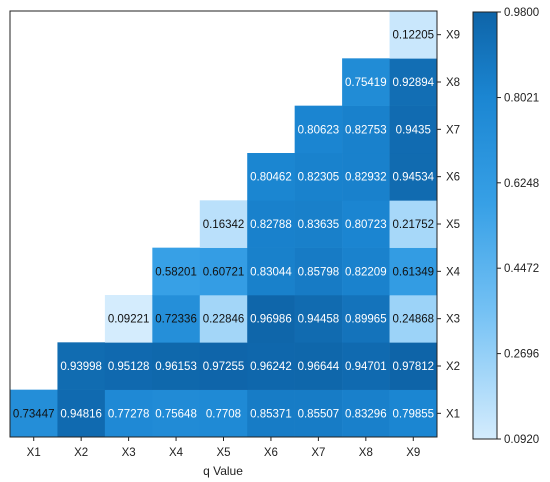 The image size is (550, 482). Describe the element at coordinates (81, 367) in the screenshot. I see `cell-value-label: 0.93998` at that location.